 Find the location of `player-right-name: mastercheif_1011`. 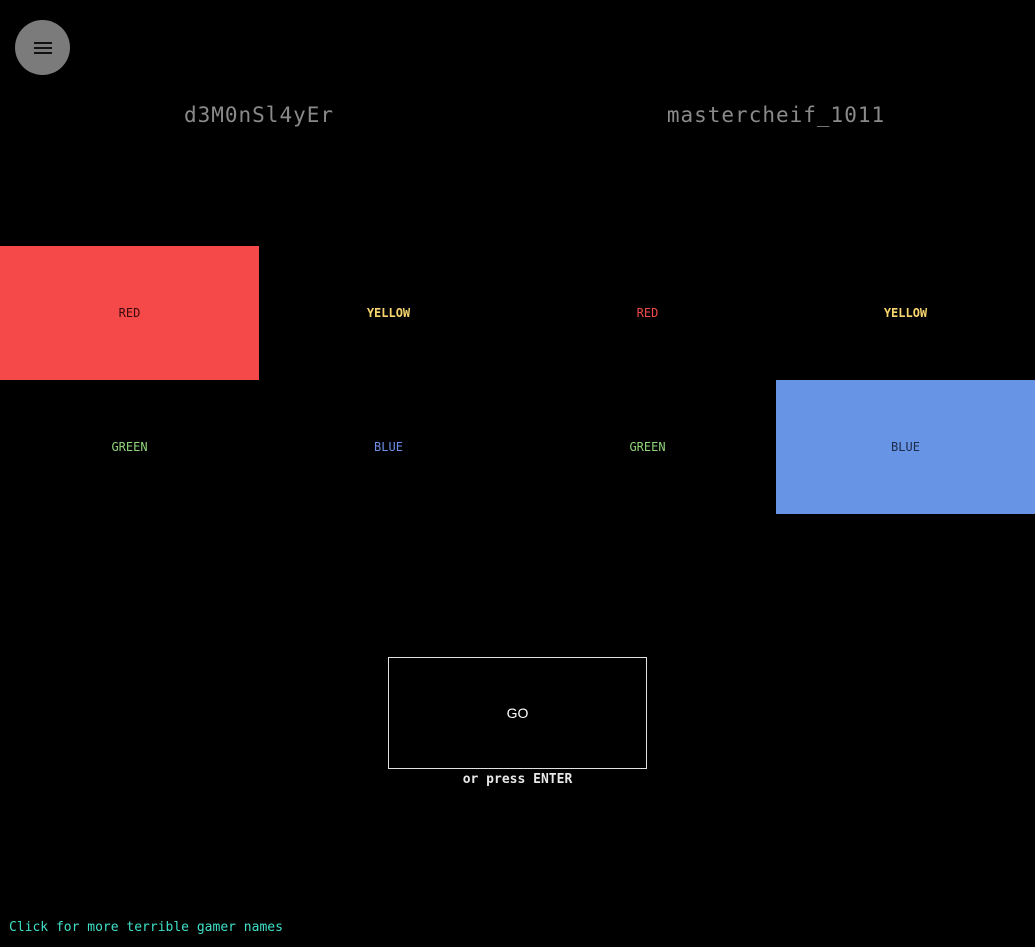

player-right-name: mastercheif_1011 is located at coordinates (776, 115).